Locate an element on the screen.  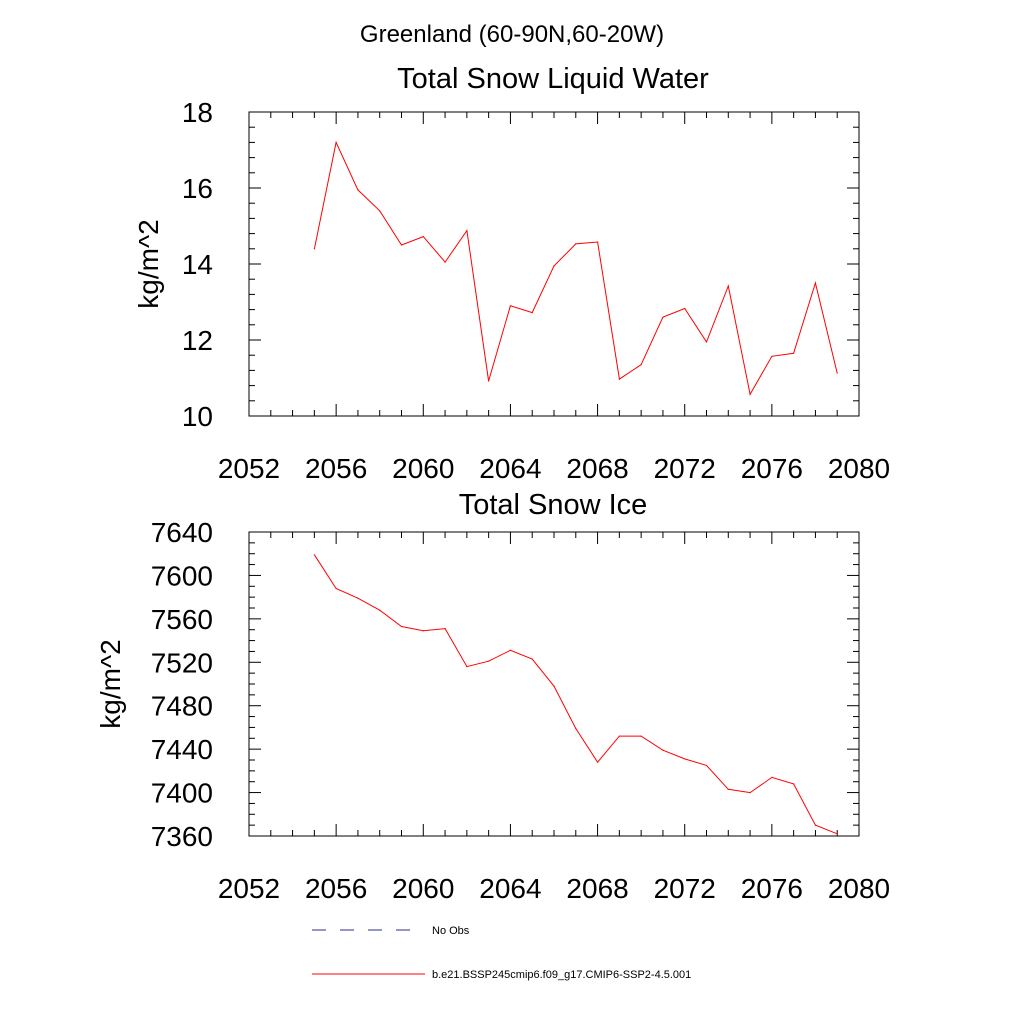
y-tick-label: 7400 is located at coordinates (182, 793).